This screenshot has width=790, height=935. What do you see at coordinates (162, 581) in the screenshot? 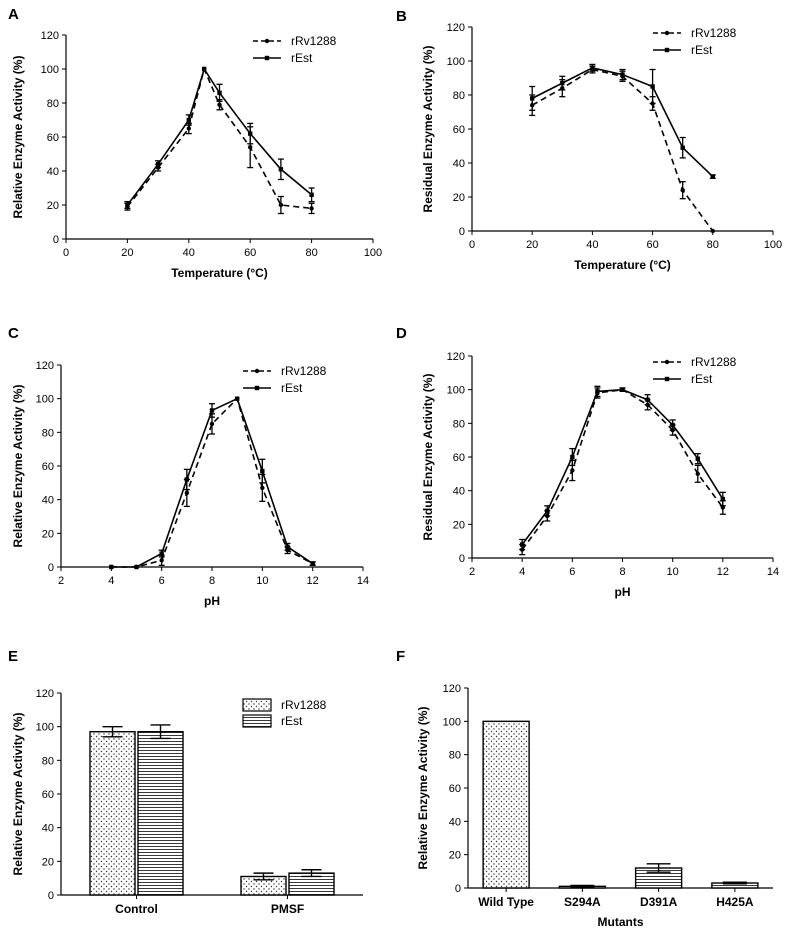
I see `x-tick-label: 6` at bounding box center [162, 581].